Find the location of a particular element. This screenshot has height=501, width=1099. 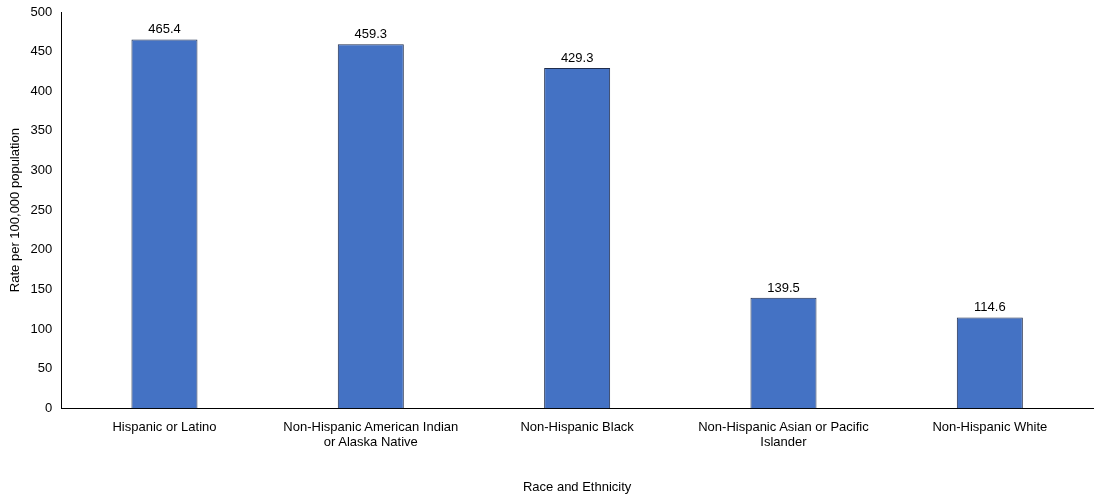

data-label: 459.3 is located at coordinates (371, 34).